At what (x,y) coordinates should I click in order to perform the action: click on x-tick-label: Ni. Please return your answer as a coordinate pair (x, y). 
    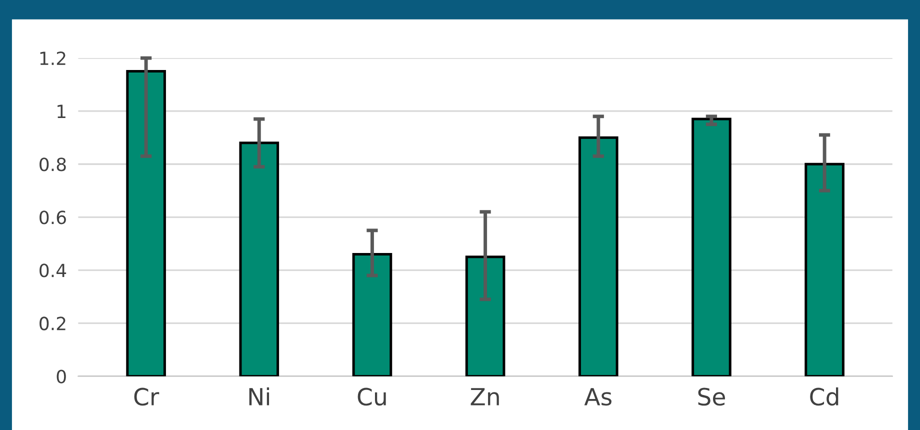
    Looking at the image, I should click on (259, 396).